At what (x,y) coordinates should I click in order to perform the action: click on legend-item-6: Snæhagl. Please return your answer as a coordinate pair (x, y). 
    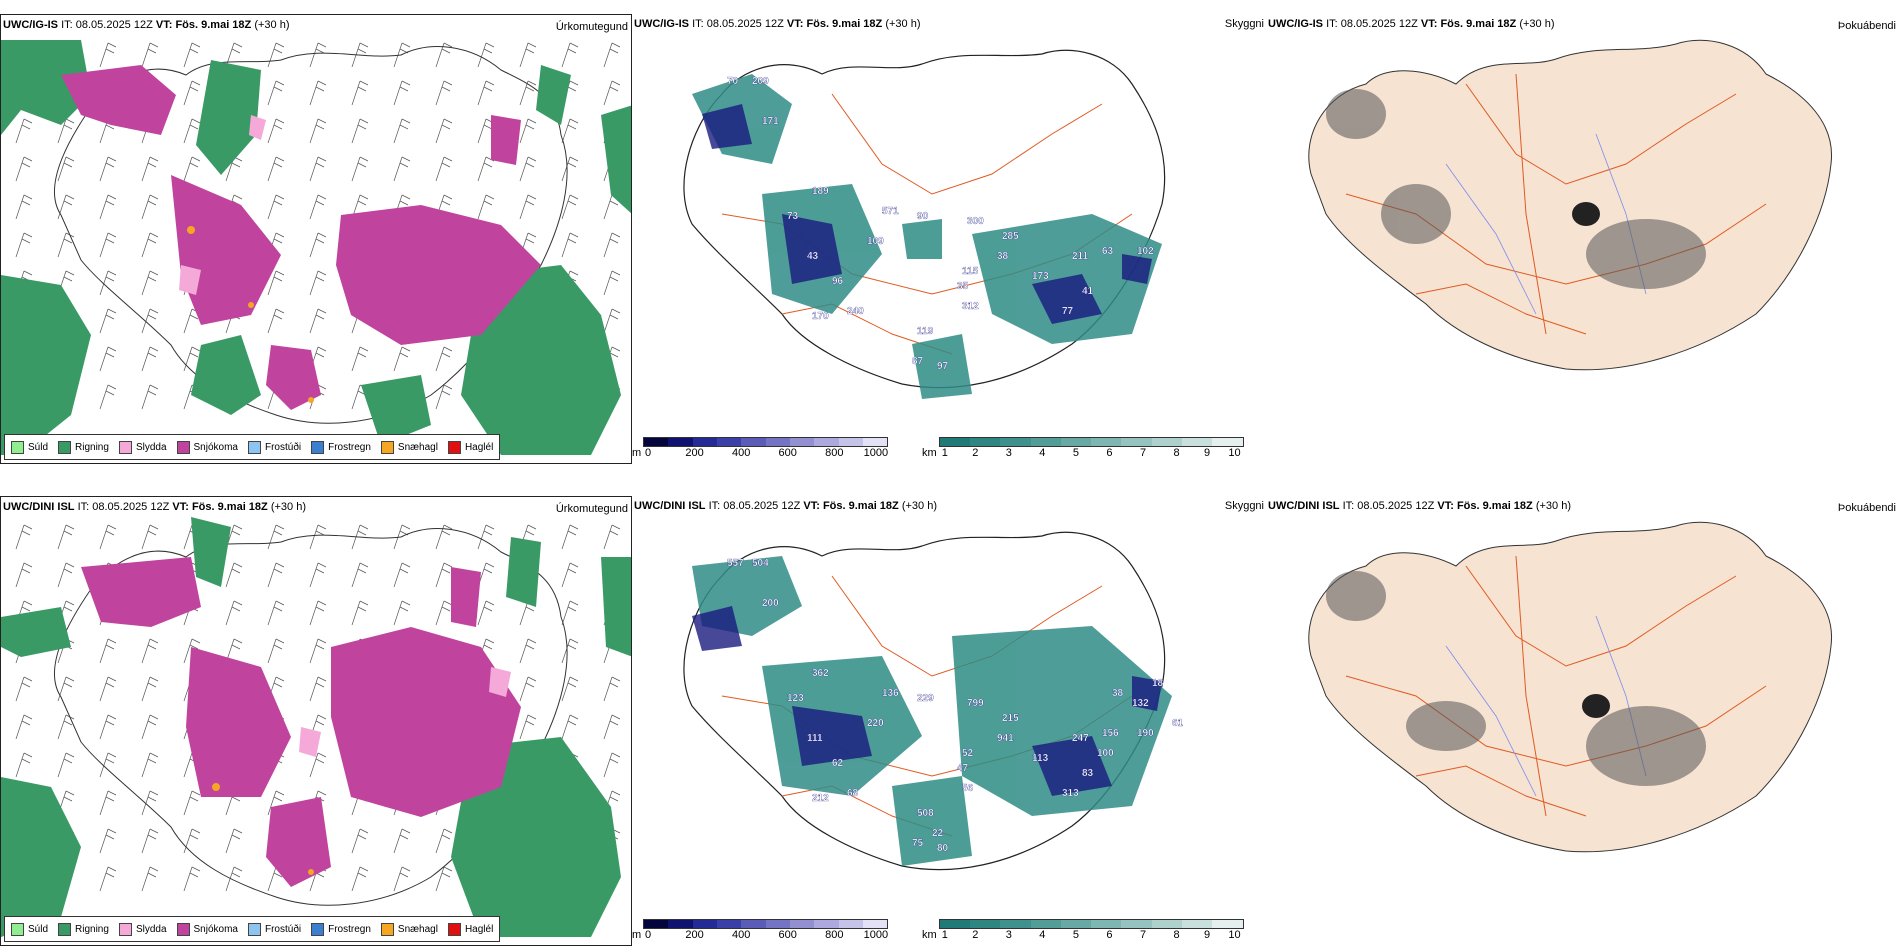
    Looking at the image, I should click on (409, 447).